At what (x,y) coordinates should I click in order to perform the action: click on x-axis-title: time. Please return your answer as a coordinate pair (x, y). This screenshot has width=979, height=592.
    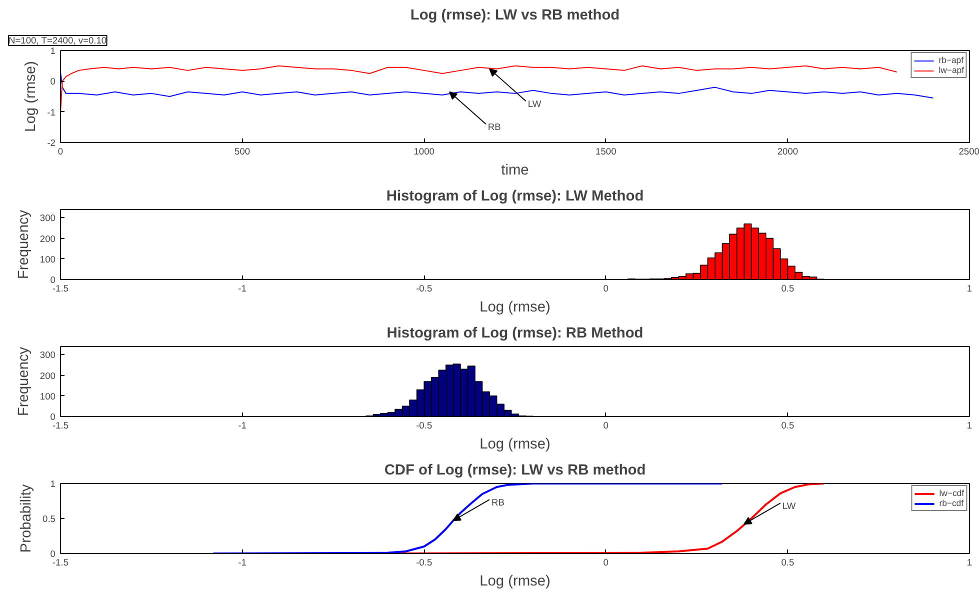
    Looking at the image, I should click on (515, 170).